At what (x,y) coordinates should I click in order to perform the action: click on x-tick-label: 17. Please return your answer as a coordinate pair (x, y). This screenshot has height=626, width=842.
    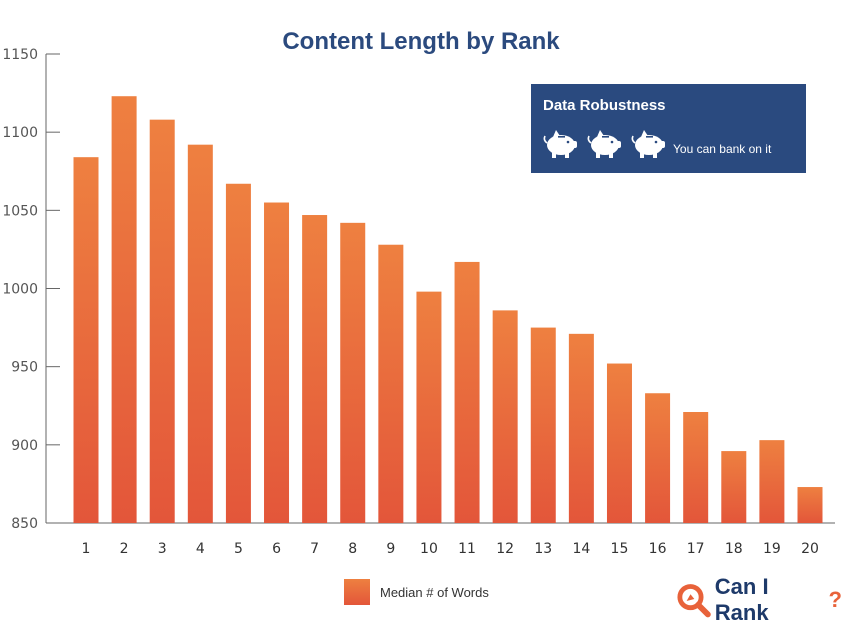
    Looking at the image, I should click on (696, 549).